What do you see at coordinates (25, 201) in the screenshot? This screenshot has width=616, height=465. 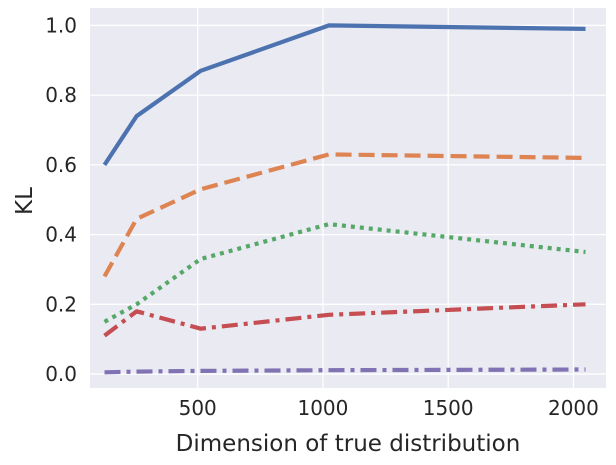 I see `y-axis-label: KL` at bounding box center [25, 201].